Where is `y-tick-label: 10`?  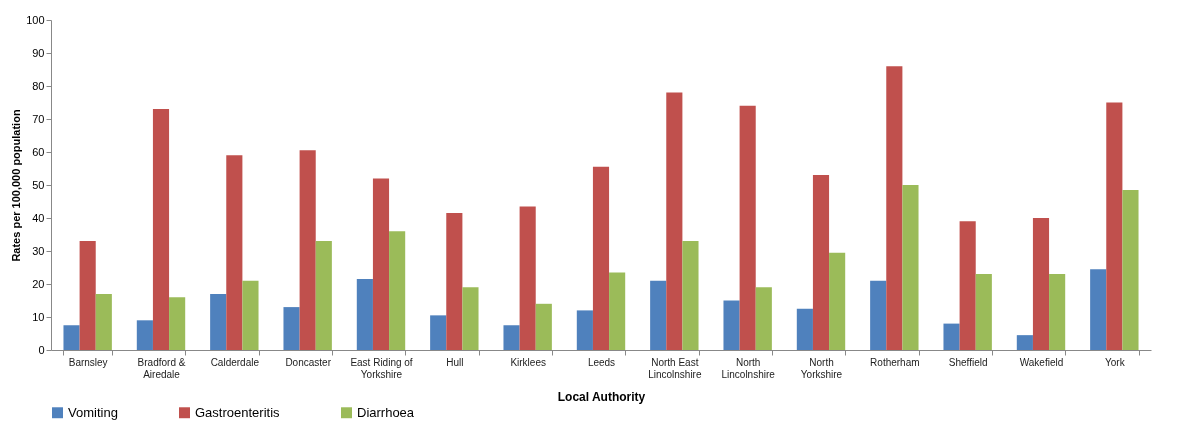
y-tick-label: 10 is located at coordinates (38, 316).